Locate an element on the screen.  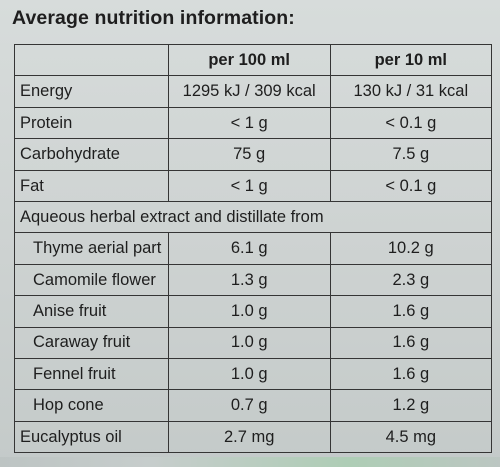
table-row: Thyme aerial part 6.1 g 10.2 g is located at coordinates (253, 248).